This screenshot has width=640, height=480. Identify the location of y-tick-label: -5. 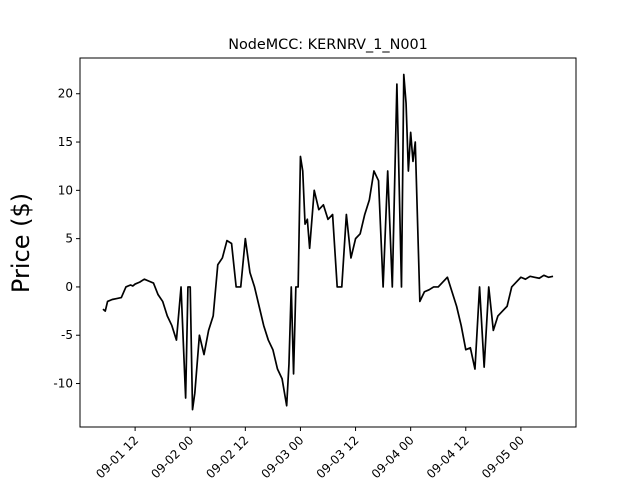
(67, 335).